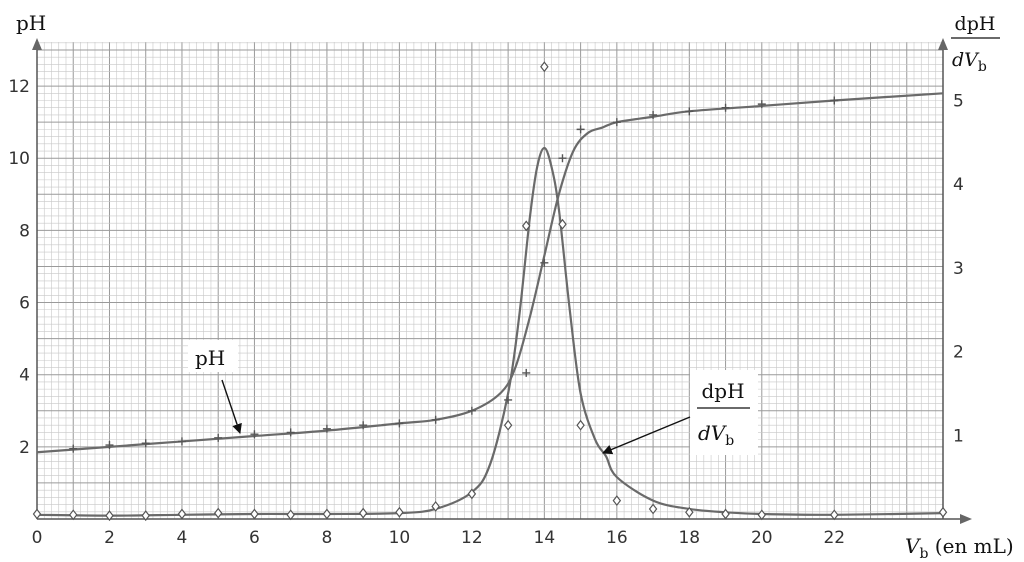 The width and height of the screenshot is (1024, 562). Describe the element at coordinates (37, 44) in the screenshot. I see `y-left-axis-arrow` at that location.